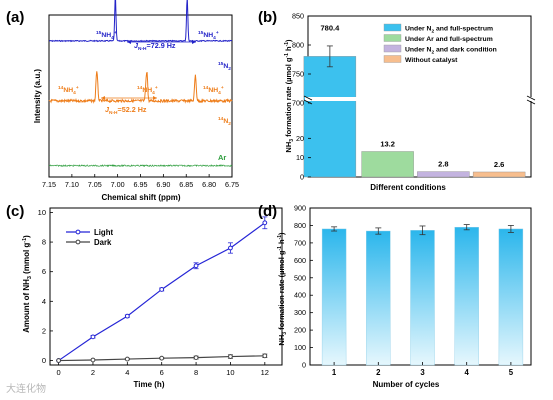  Describe the element at coordinates (37, 96) in the screenshot. I see `y-axis-label-a: Intensity (a.u.)` at that location.